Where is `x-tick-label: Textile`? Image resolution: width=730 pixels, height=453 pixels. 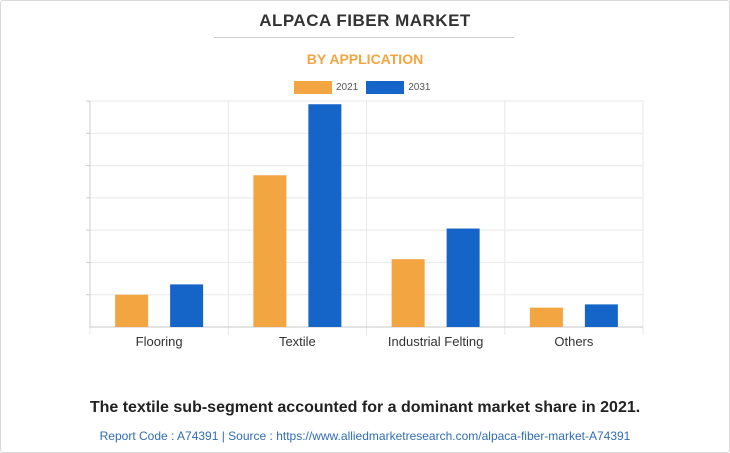 x-tick-label: Textile is located at coordinates (297, 341).